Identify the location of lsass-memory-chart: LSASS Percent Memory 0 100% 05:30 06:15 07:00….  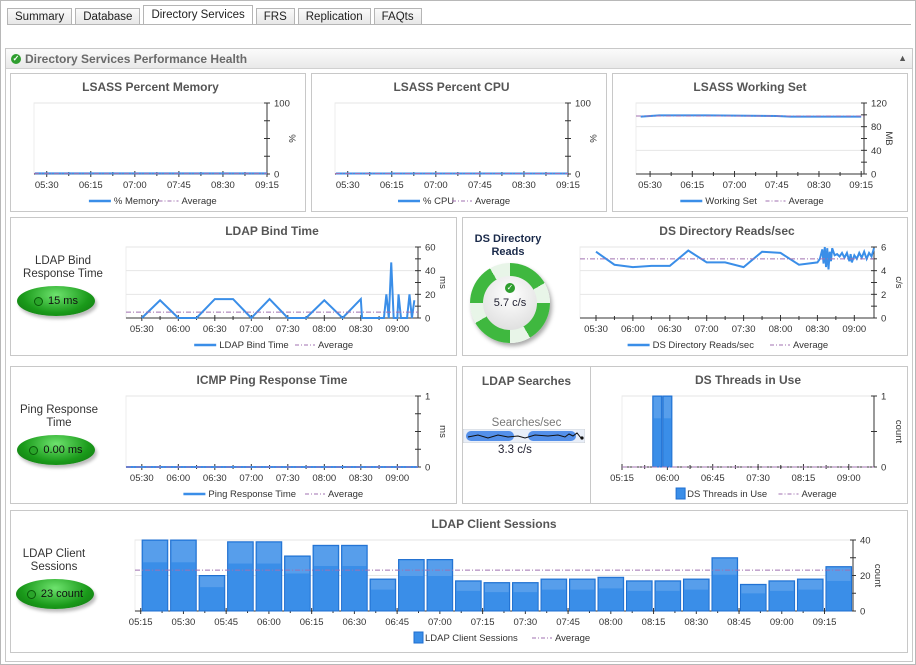
(165, 143).